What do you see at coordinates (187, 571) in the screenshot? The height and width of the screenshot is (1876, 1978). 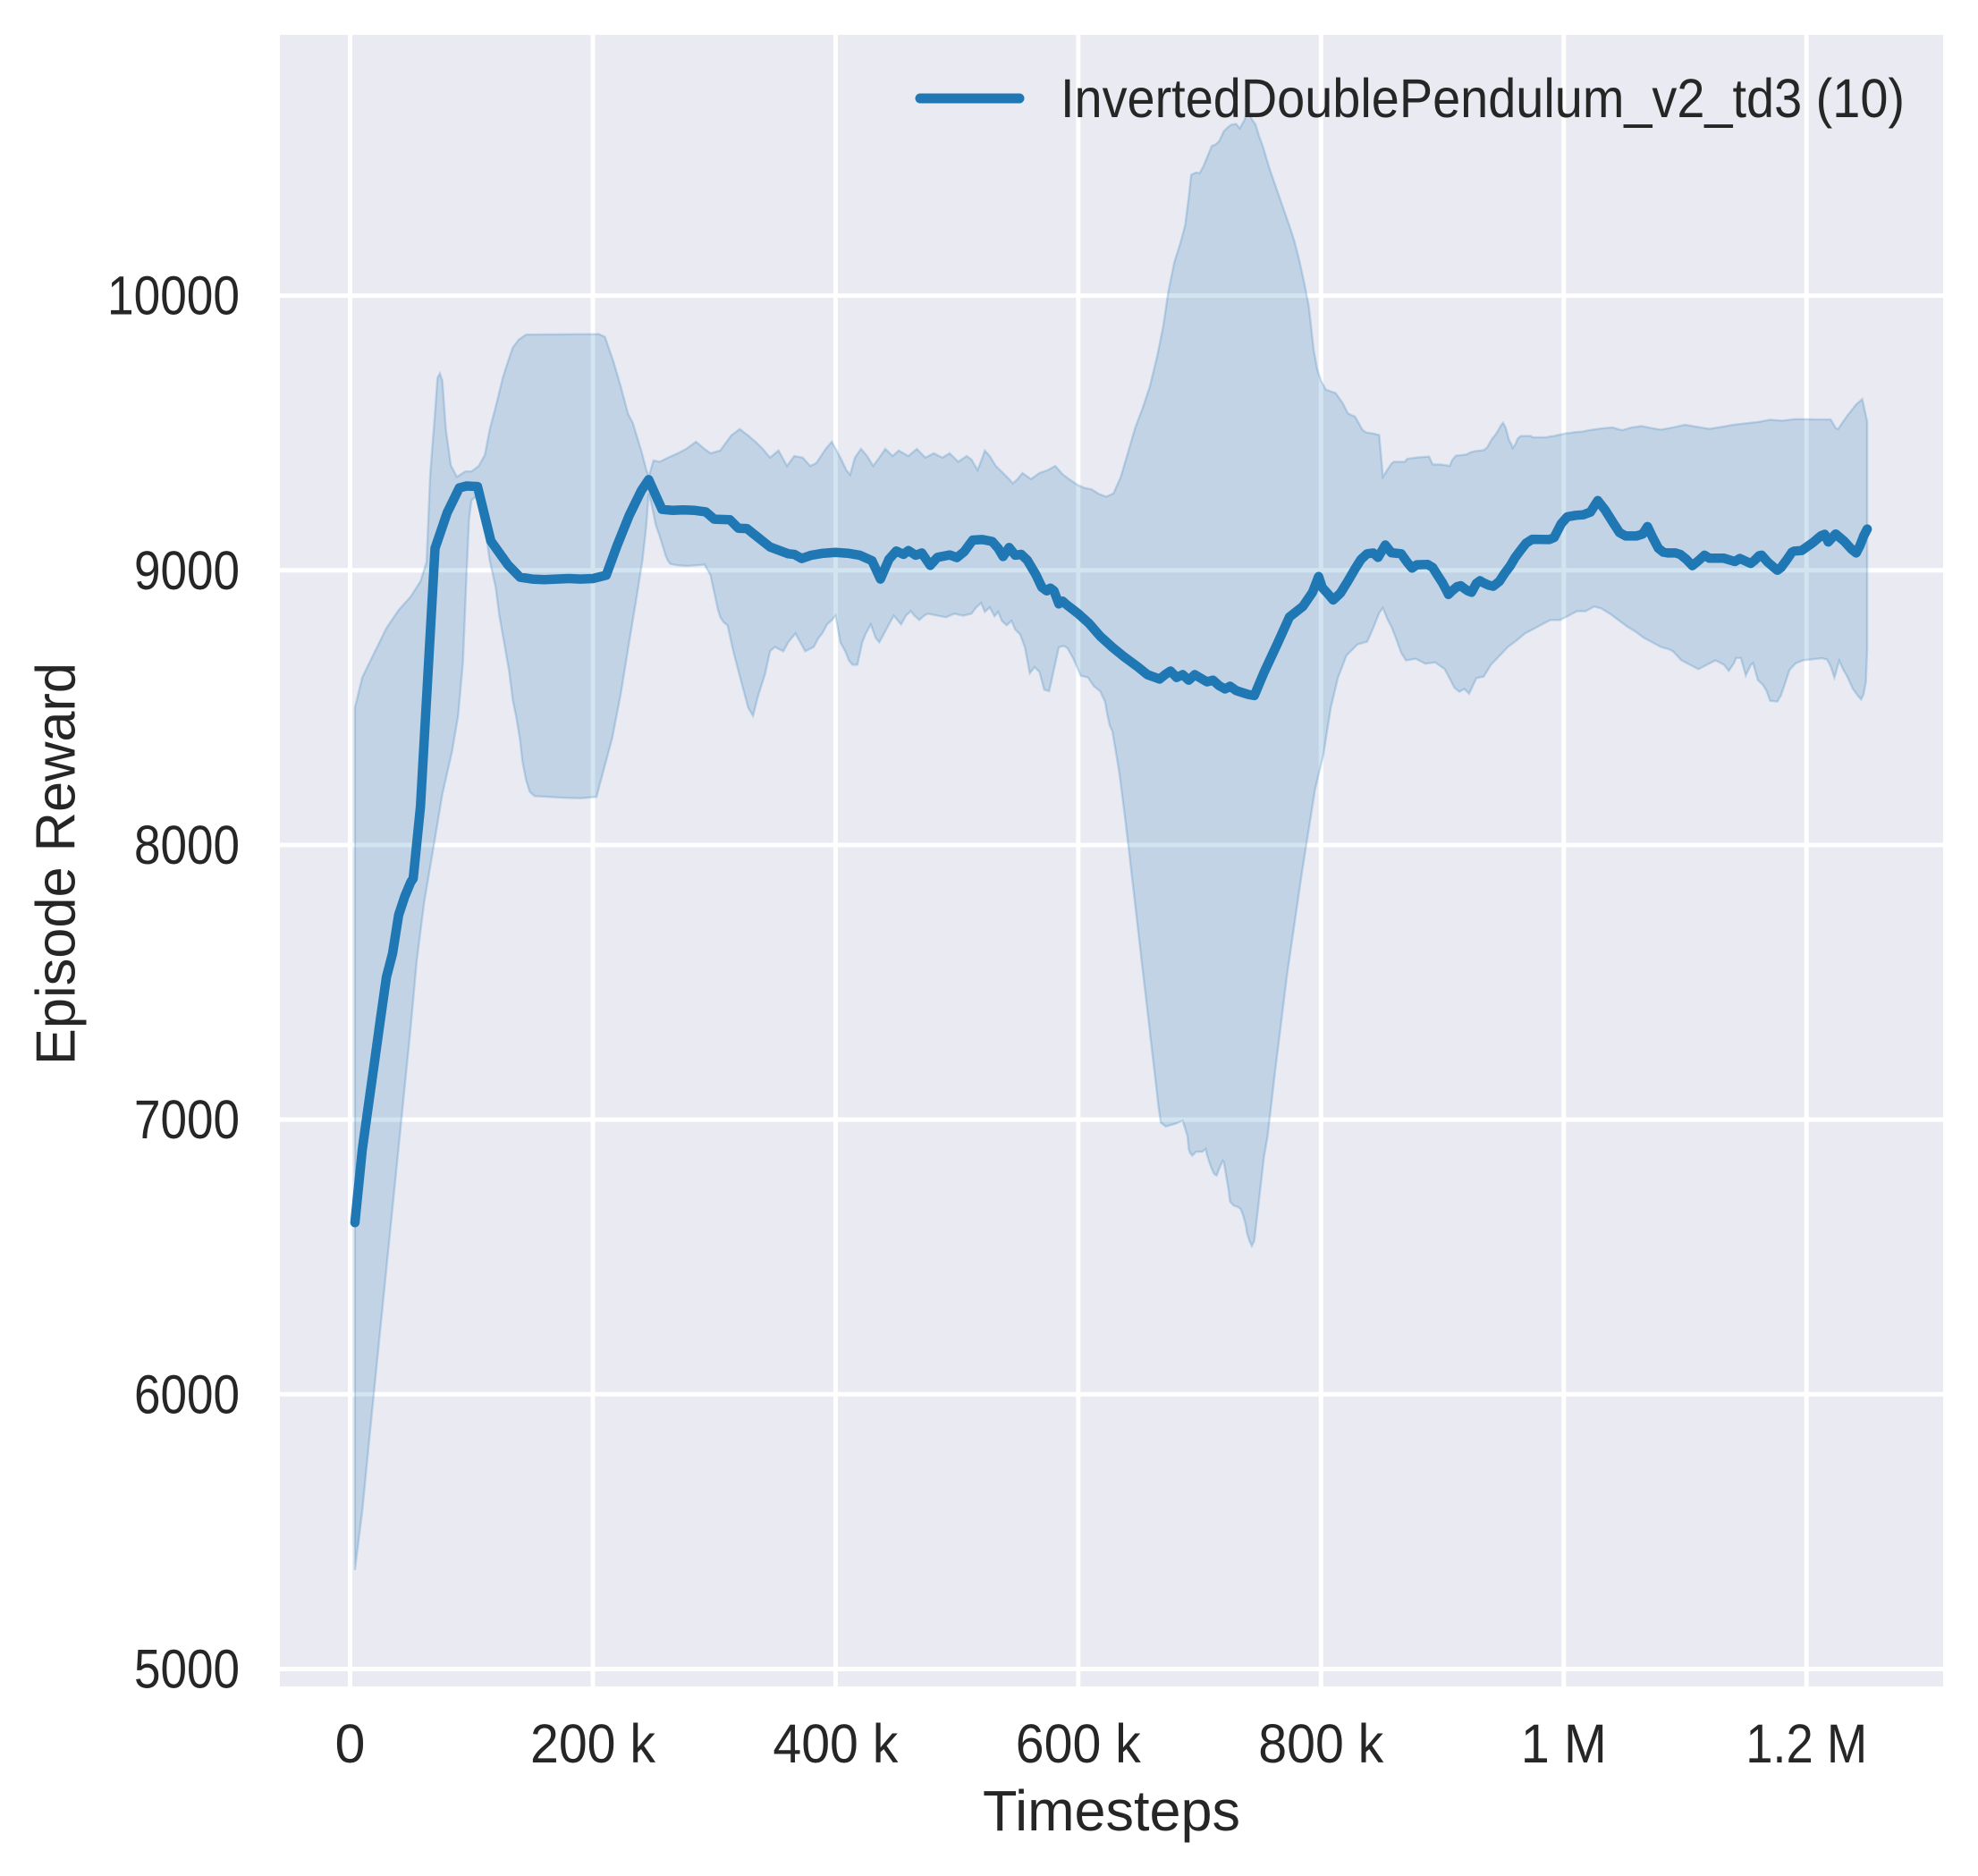 I see `svg-text: 9000` at bounding box center [187, 571].